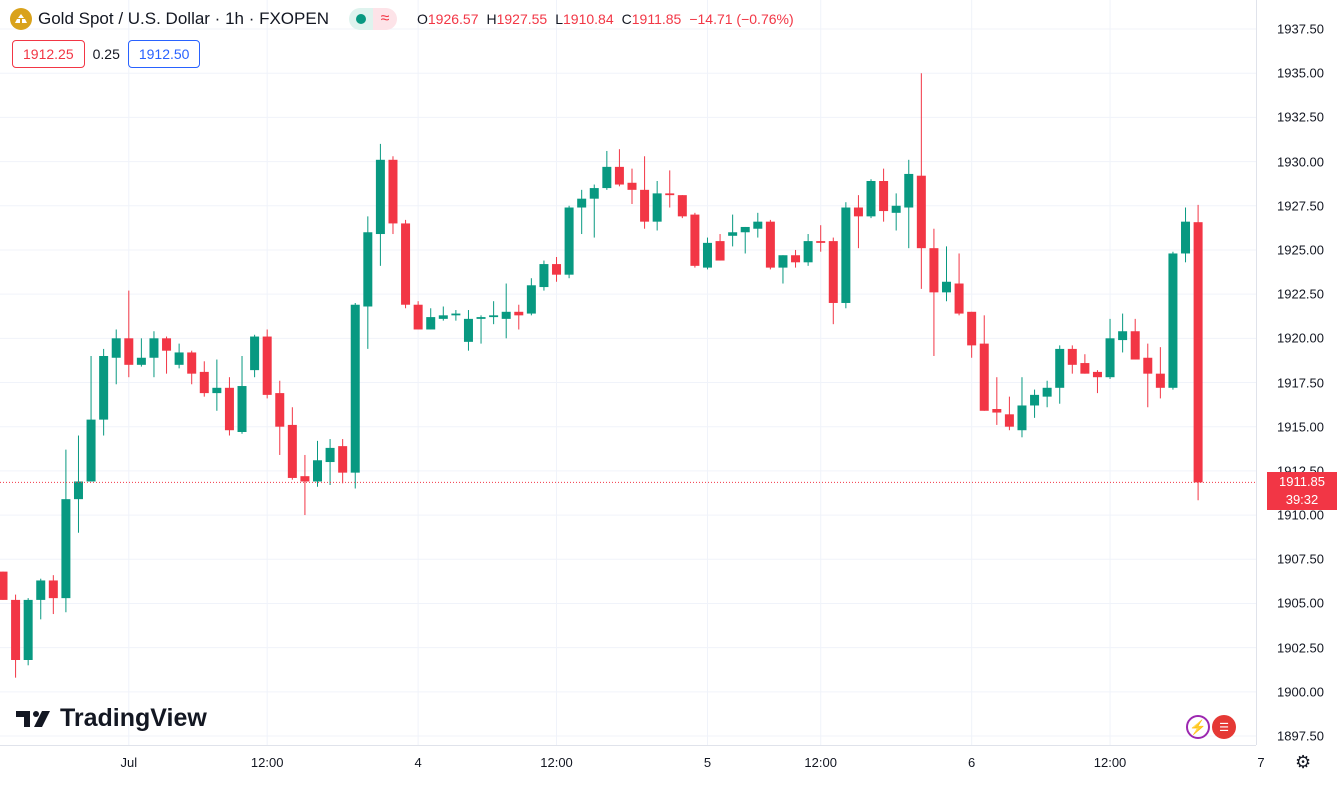 Image resolution: width=1342 pixels, height=787 pixels. What do you see at coordinates (632, 766) in the screenshot?
I see `time-axis: Jul 12:00 4 12:00 5 12:00 6 12:00 7` at bounding box center [632, 766].